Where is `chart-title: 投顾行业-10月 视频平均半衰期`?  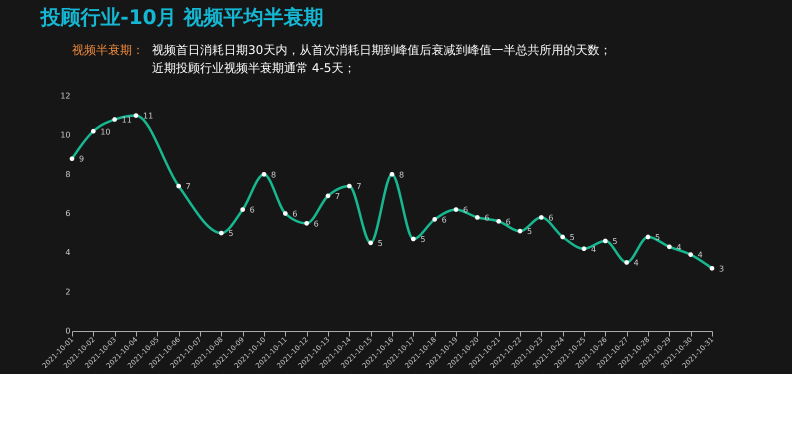 chart-title: 投顾行业-10月 视频平均半衰期 is located at coordinates (181, 17).